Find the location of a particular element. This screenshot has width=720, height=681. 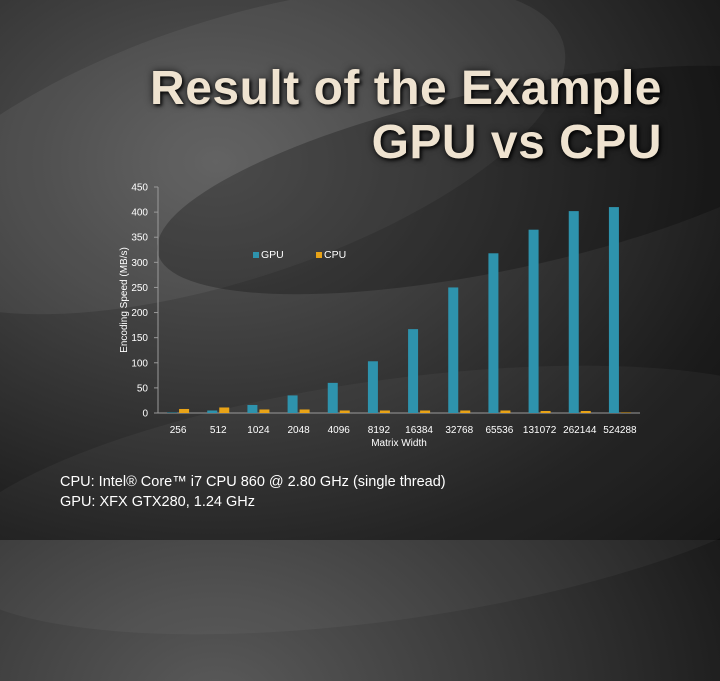

y-tick-label: 350 is located at coordinates (139, 238).